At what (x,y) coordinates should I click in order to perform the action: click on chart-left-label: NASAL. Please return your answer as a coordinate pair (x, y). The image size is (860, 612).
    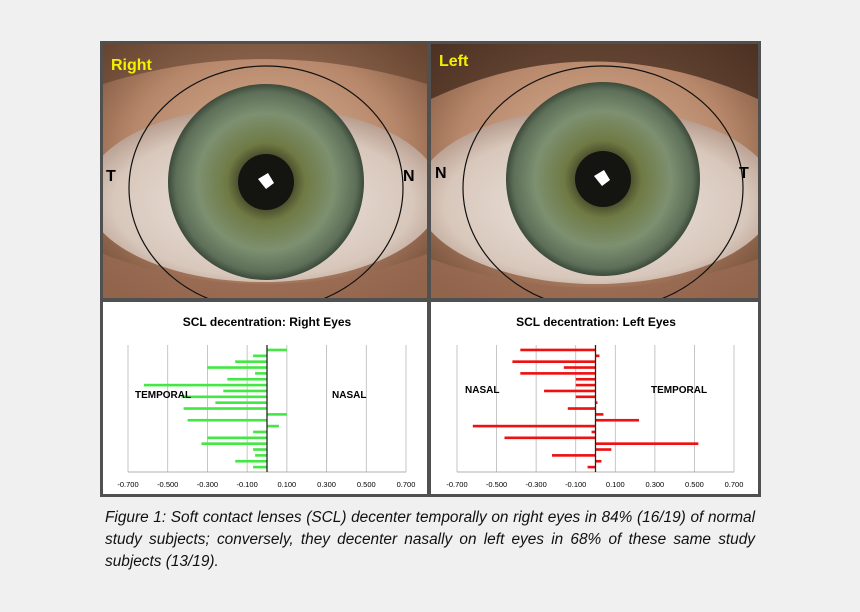
    Looking at the image, I should click on (482, 390).